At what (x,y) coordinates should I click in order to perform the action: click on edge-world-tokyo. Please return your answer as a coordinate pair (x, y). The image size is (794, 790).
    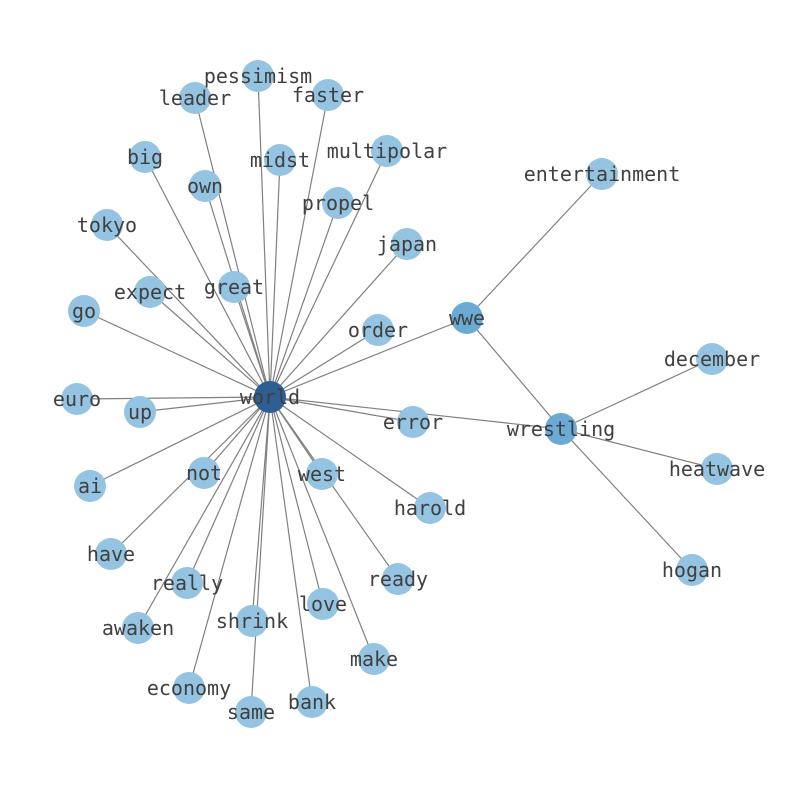
    Looking at the image, I should click on (188, 311).